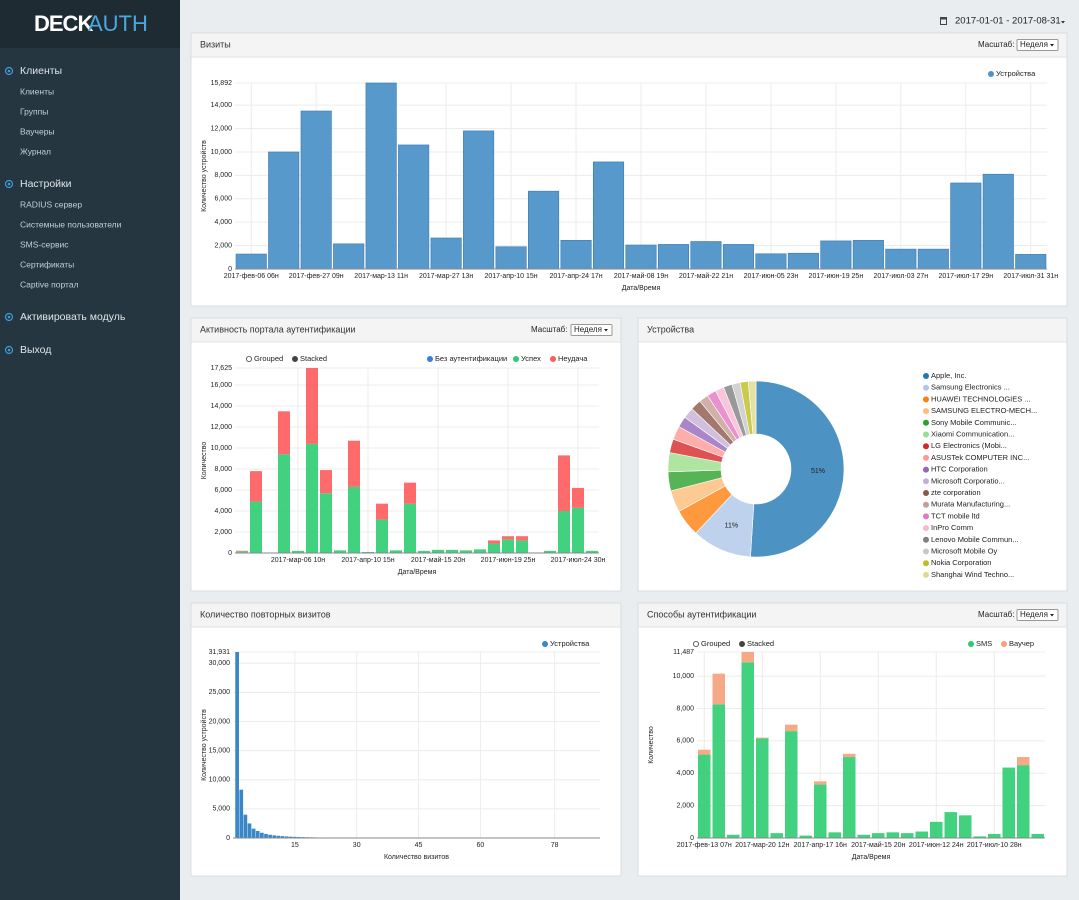 The image size is (1079, 900). What do you see at coordinates (531, 358) in the screenshot?
I see `legend-label: Успех` at bounding box center [531, 358].